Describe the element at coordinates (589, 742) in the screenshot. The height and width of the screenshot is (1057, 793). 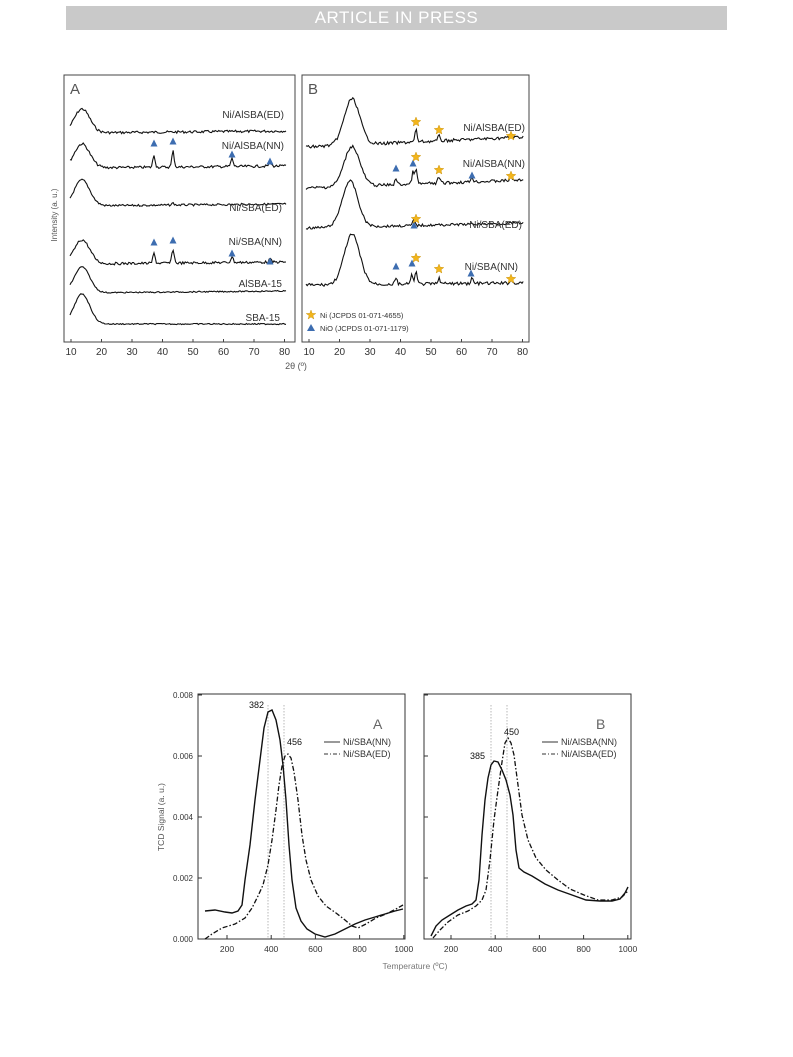
I see `tpr-b-legend-nn: Ni/AlSBA(NN)` at that location.